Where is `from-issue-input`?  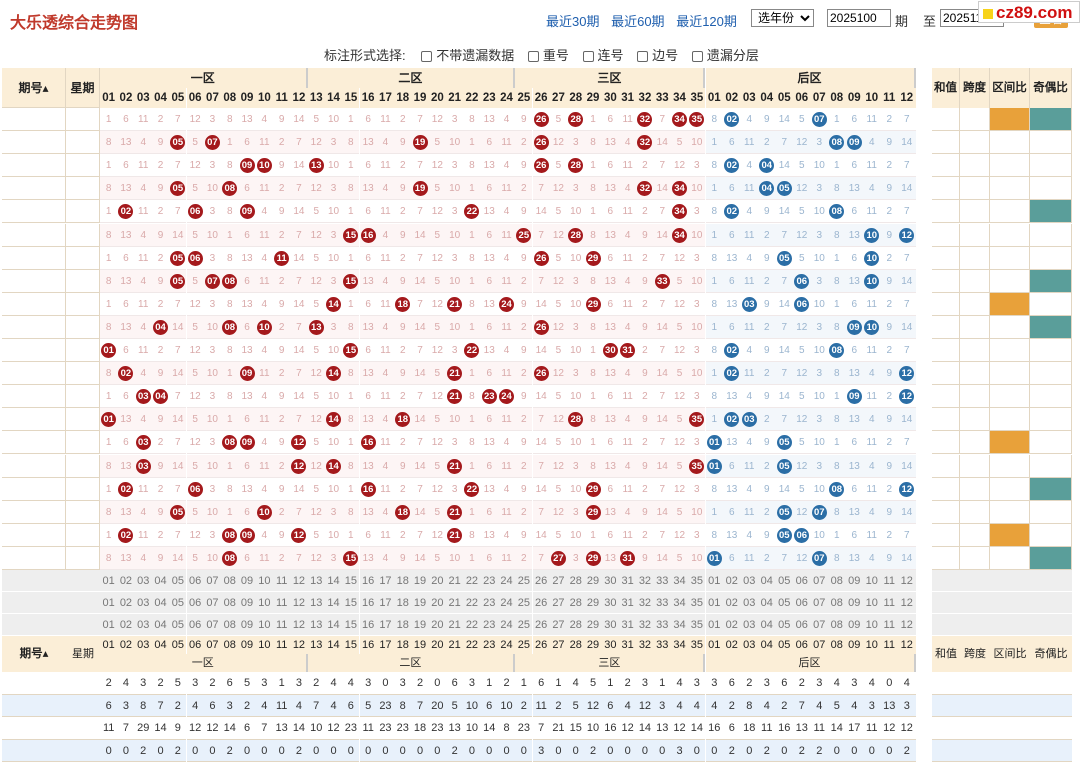 from-issue-input is located at coordinates (859, 18).